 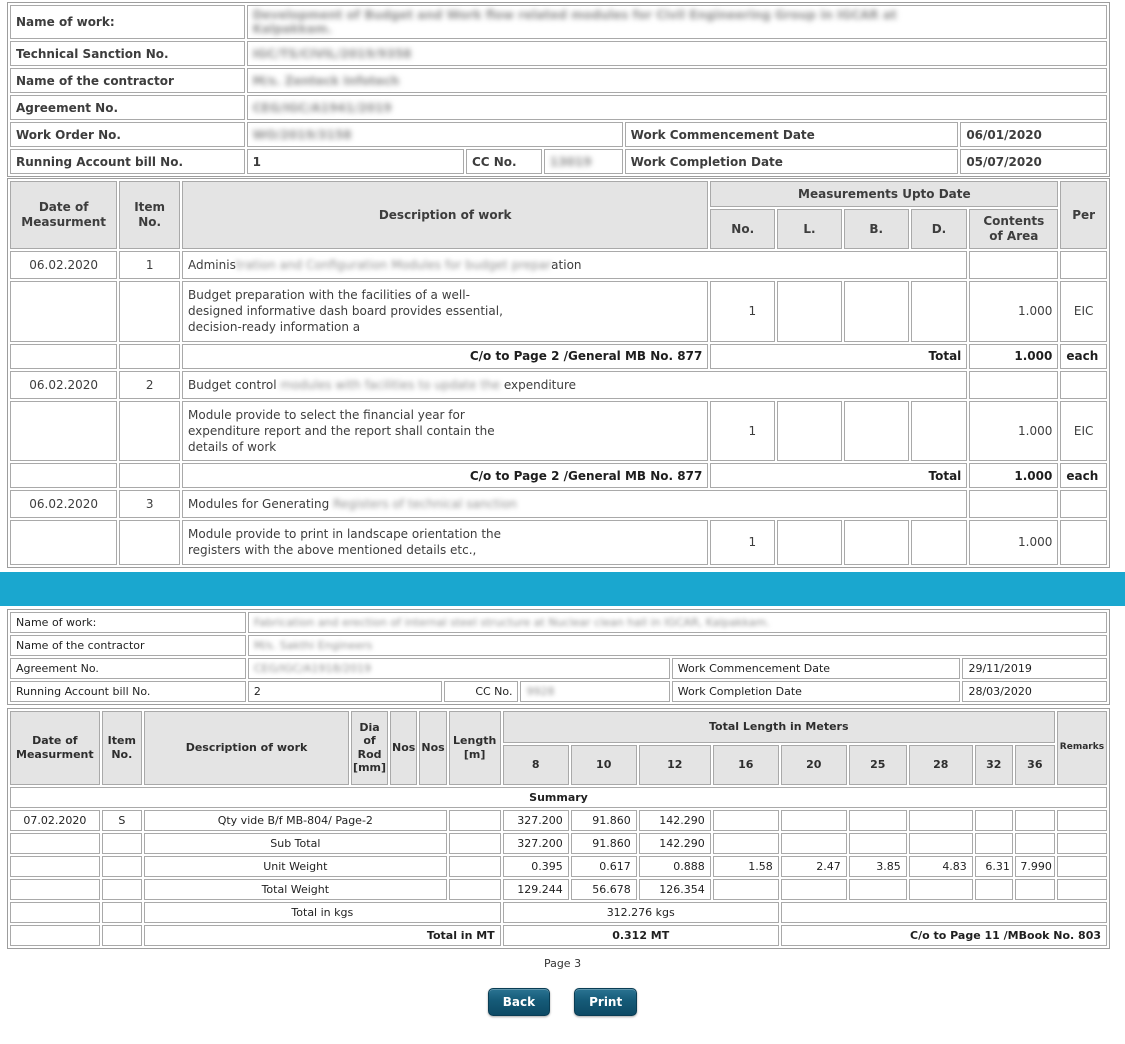 I want to click on item-number: 1, so click(x=149, y=265).